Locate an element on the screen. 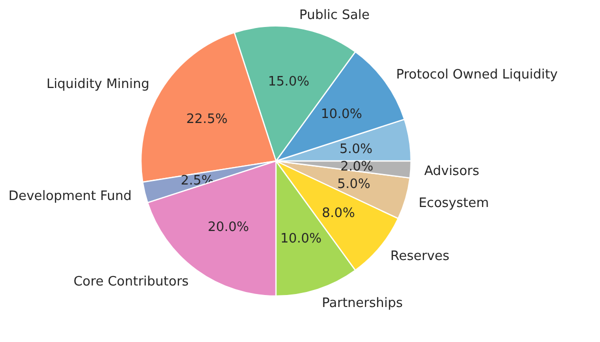  data-label: 8.0% is located at coordinates (338, 214).